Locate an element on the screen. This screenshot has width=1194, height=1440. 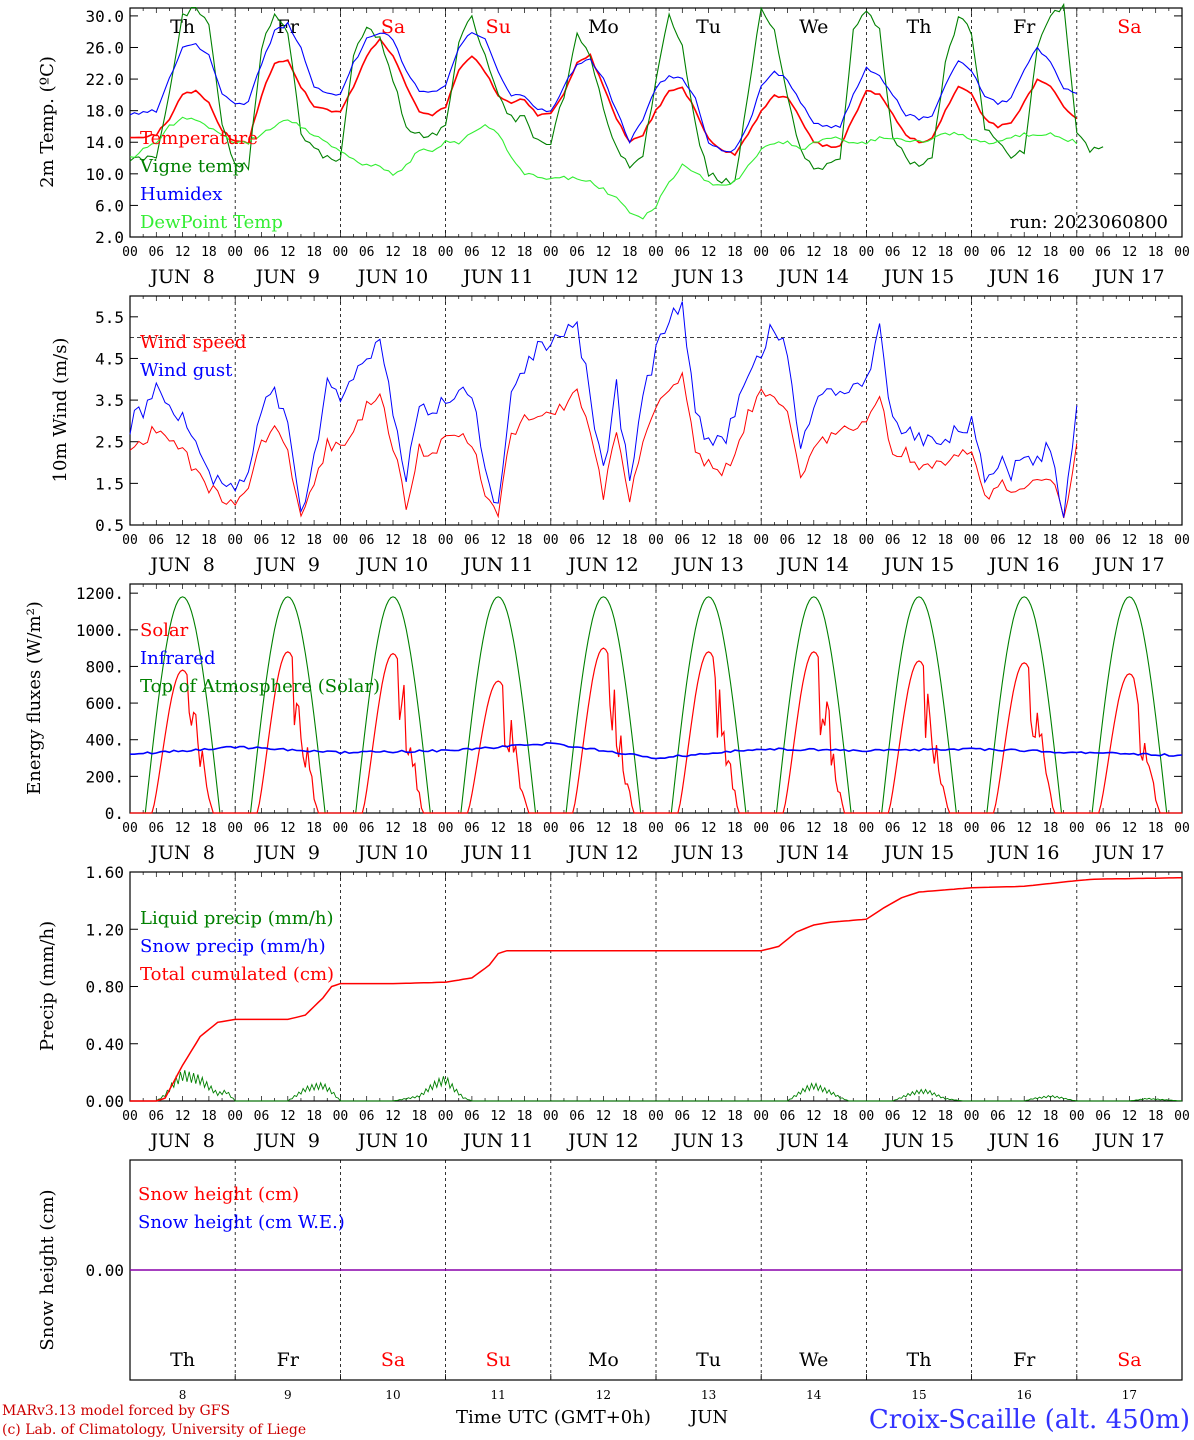
day-number-label: 9 is located at coordinates (288, 1395).